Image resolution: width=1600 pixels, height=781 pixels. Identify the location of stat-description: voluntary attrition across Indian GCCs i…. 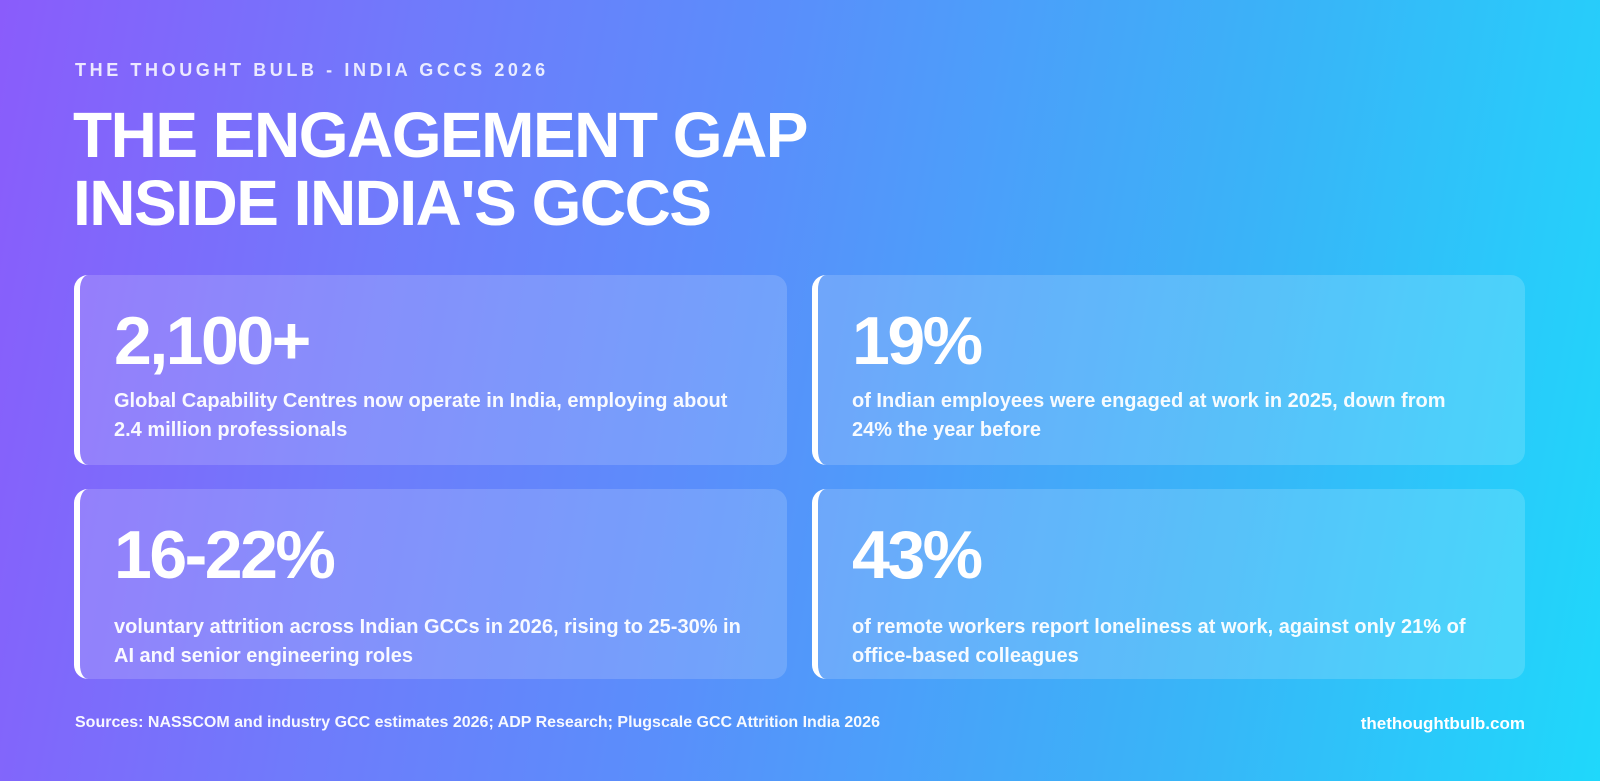
(427, 641).